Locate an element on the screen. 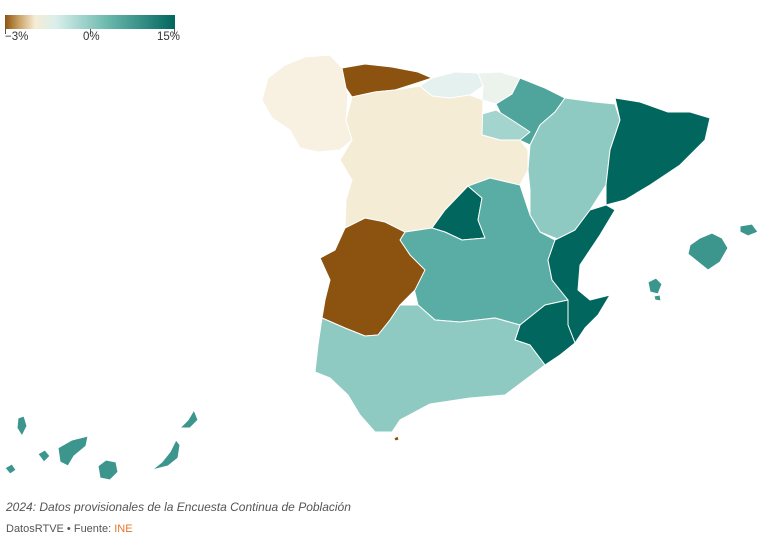 This screenshot has height=539, width=765. region-canarias-gran-canaria is located at coordinates (108, 470).